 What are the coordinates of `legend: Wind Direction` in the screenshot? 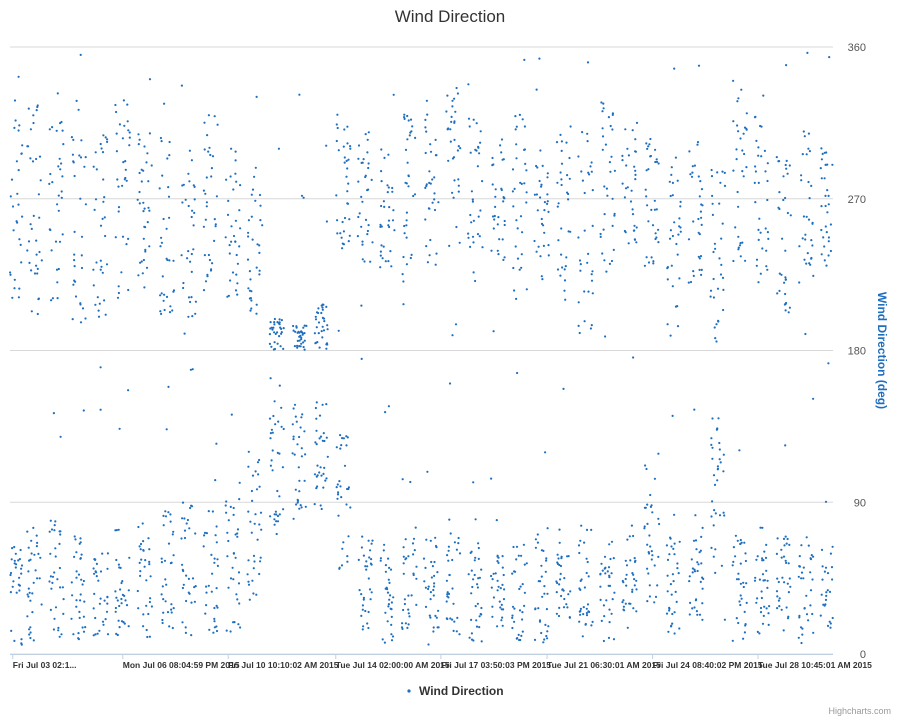 It's located at (455, 691).